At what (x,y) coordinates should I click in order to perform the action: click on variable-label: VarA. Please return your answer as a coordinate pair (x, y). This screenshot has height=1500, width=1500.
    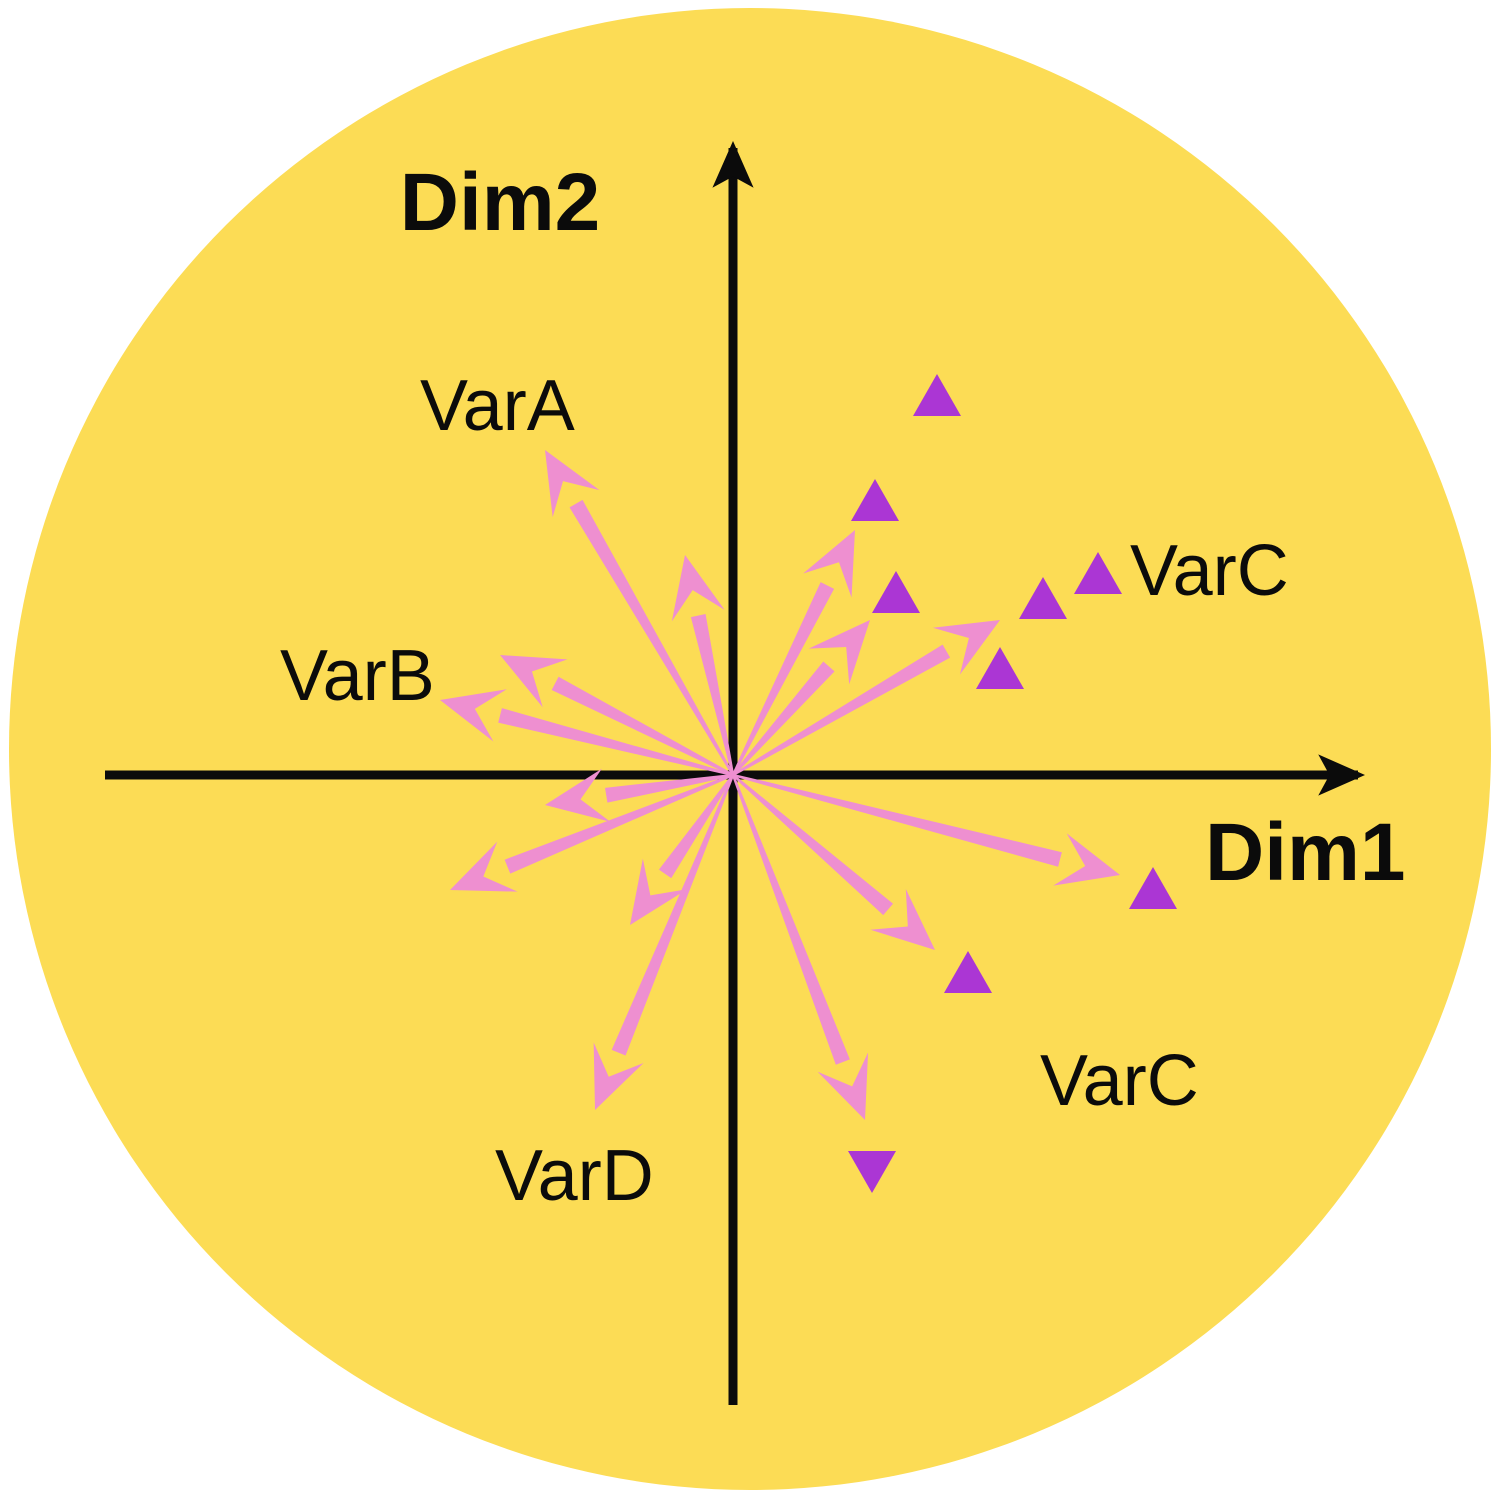
    Looking at the image, I should click on (497, 406).